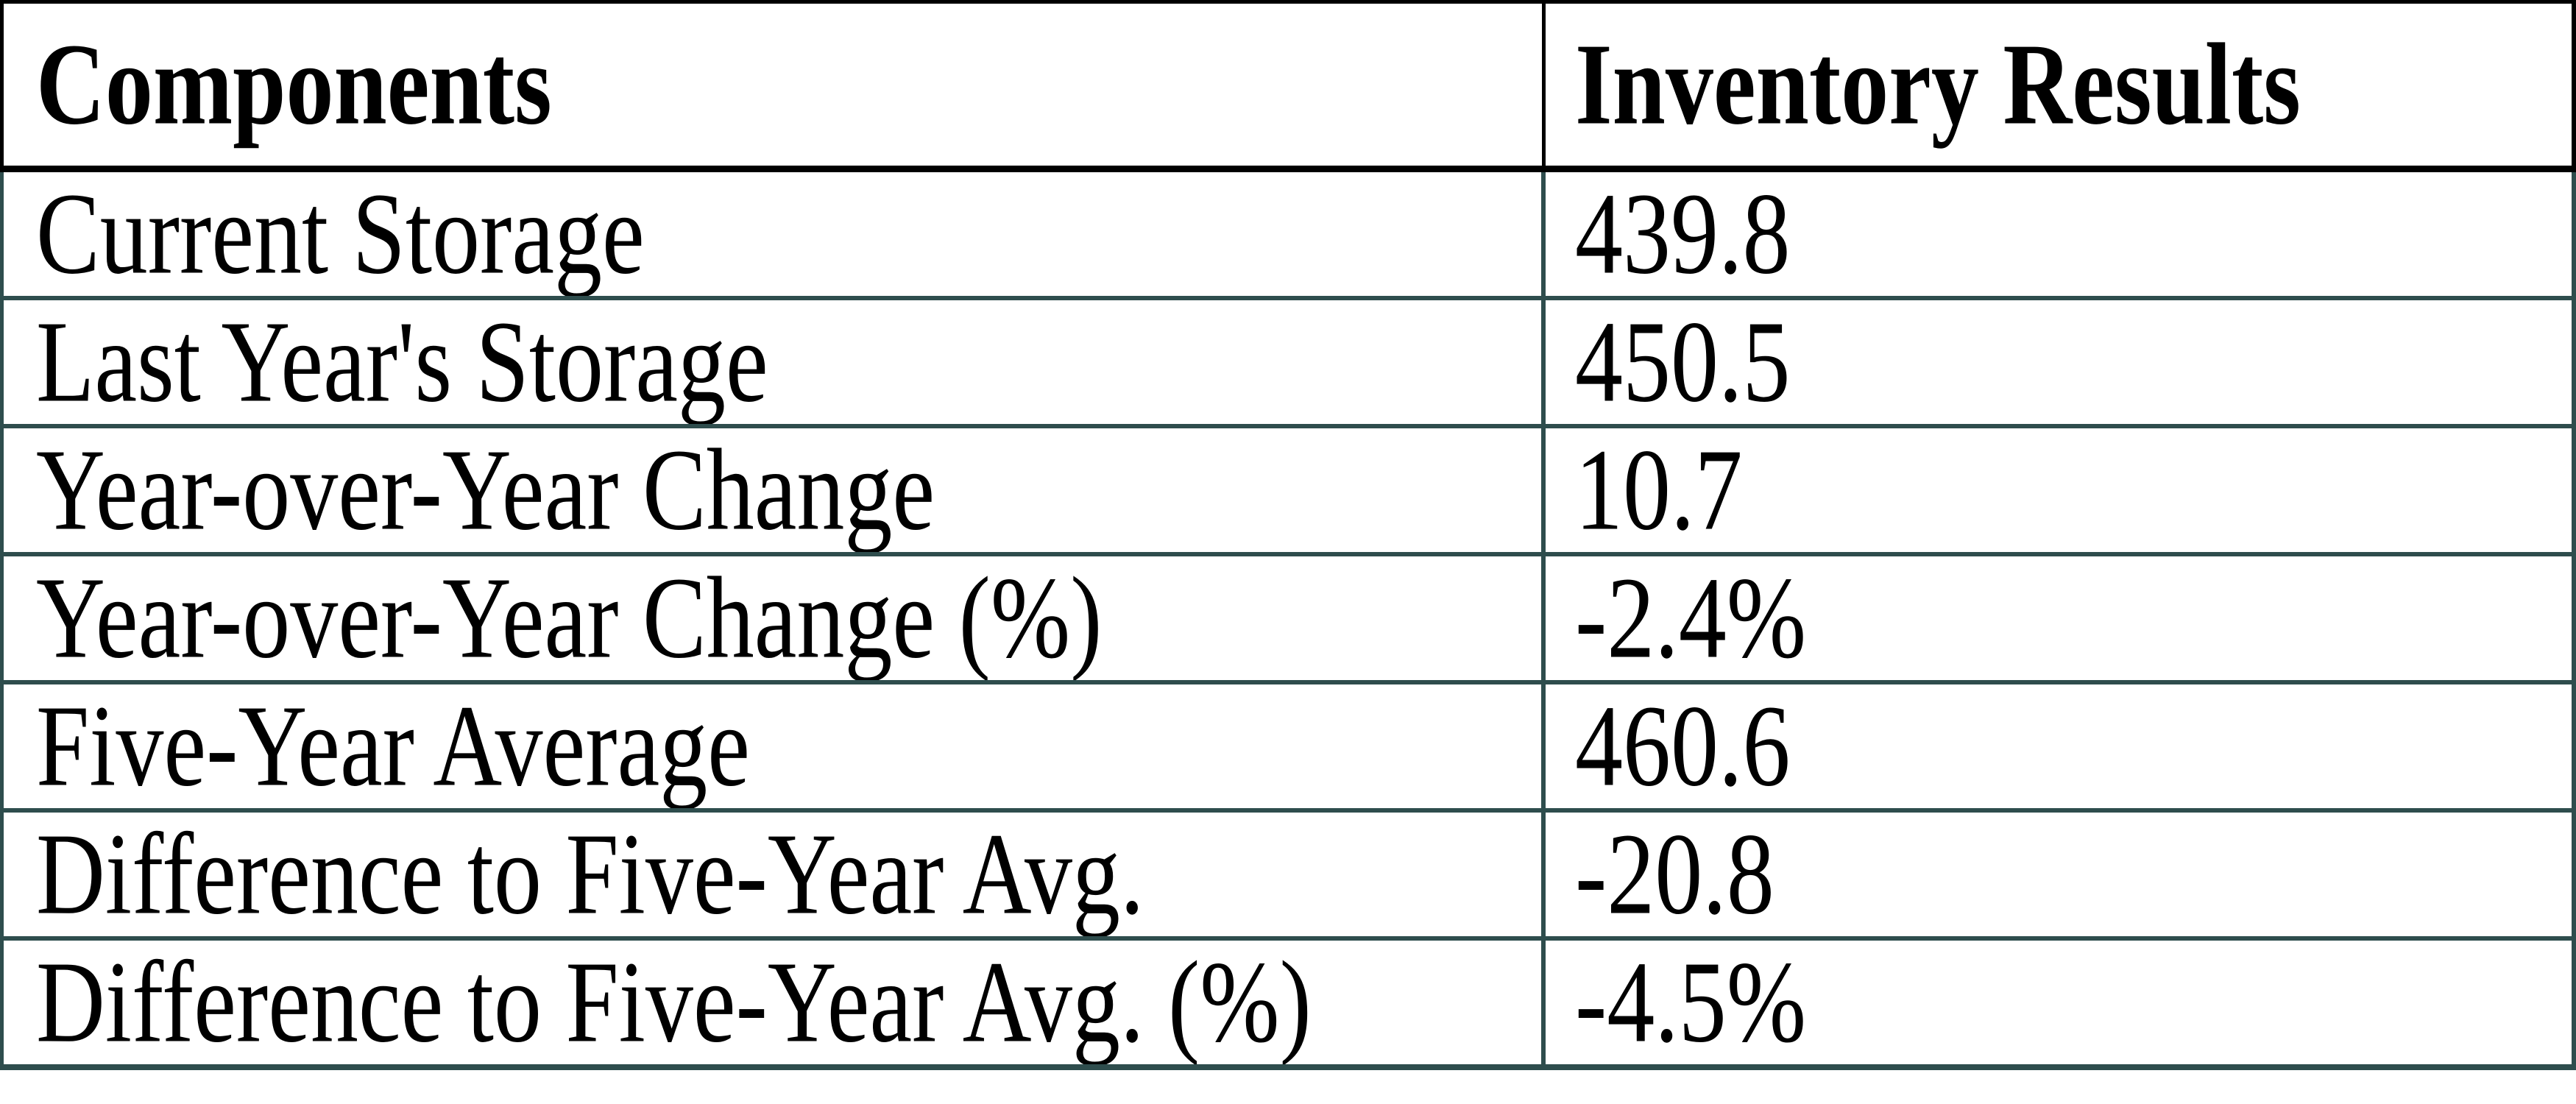  Describe the element at coordinates (2059, 362) in the screenshot. I see `inventory-value-cell: 450.5` at that location.